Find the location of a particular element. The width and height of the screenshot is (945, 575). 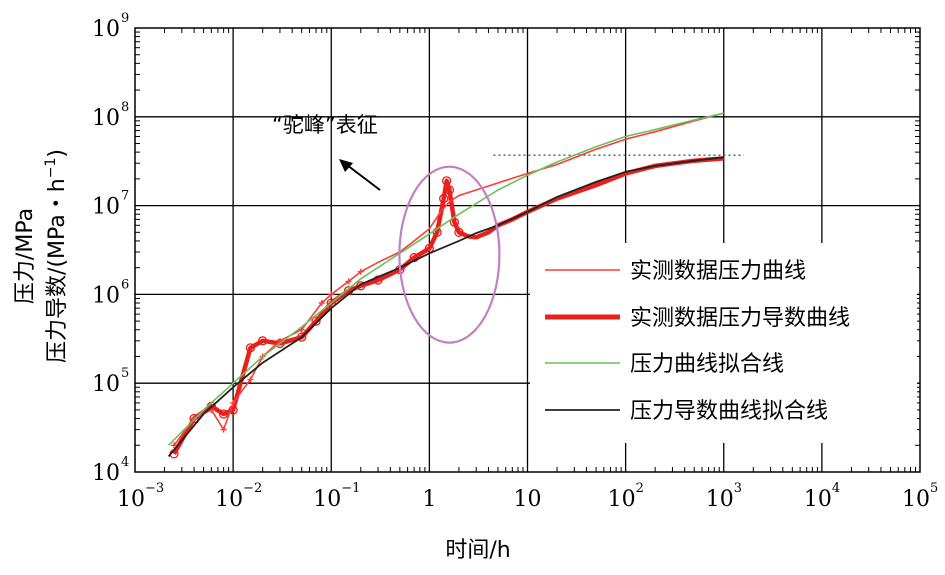

x-tick-exponent: 4 is located at coordinates (836, 488).